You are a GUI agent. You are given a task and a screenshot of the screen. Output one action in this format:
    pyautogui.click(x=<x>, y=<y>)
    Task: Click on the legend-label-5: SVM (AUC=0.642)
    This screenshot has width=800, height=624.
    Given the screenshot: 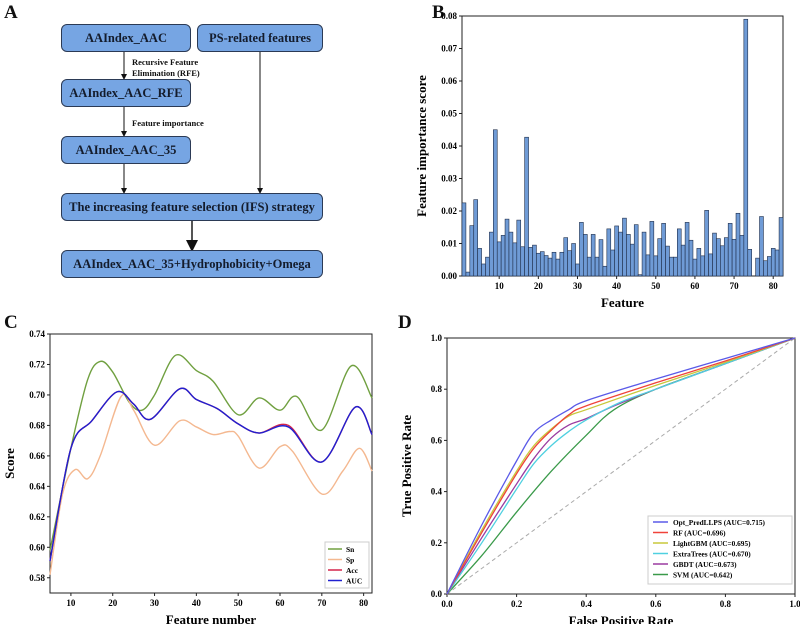 What is the action you would take?
    pyautogui.click(x=703, y=575)
    